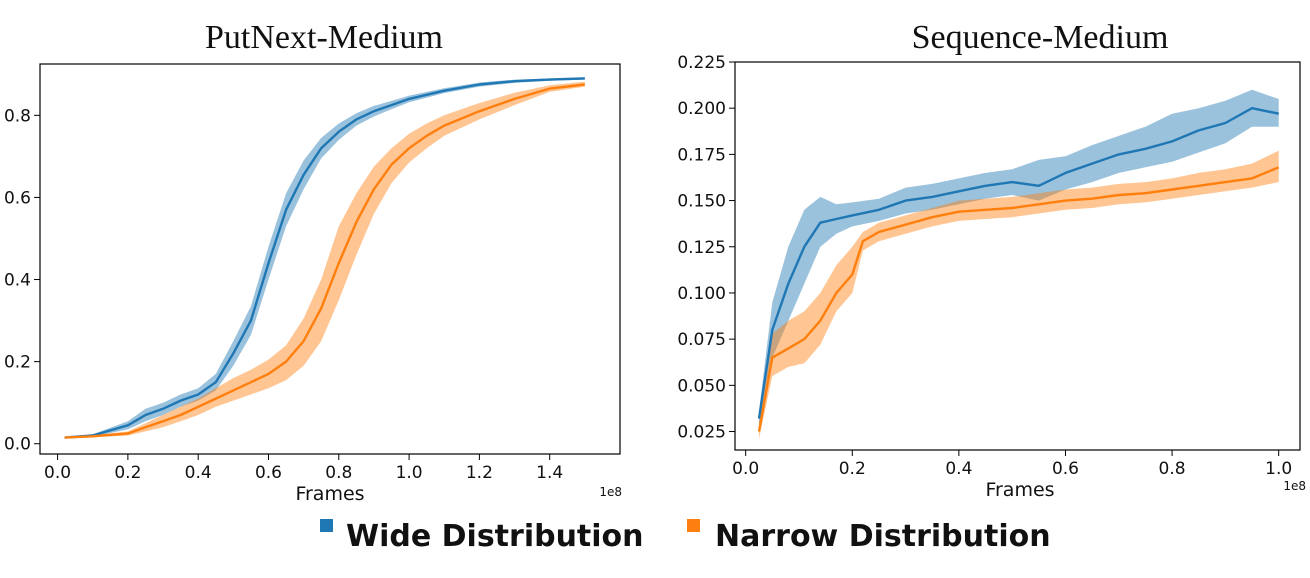 Image resolution: width=1310 pixels, height=578 pixels. What do you see at coordinates (685, 536) in the screenshot?
I see `legend: Wide Distribution Narrow Distribution` at bounding box center [685, 536].